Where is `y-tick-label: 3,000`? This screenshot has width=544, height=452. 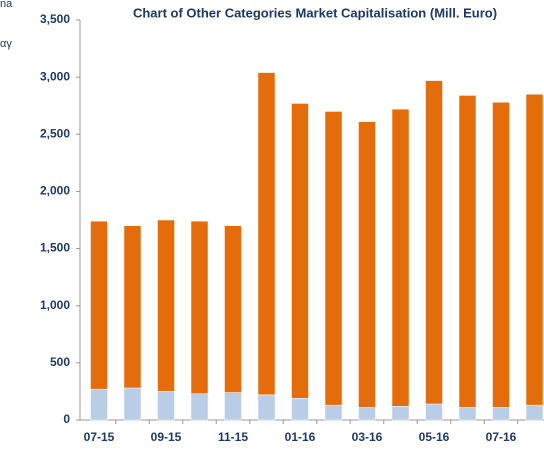 y-tick-label: 3,000 is located at coordinates (55, 76).